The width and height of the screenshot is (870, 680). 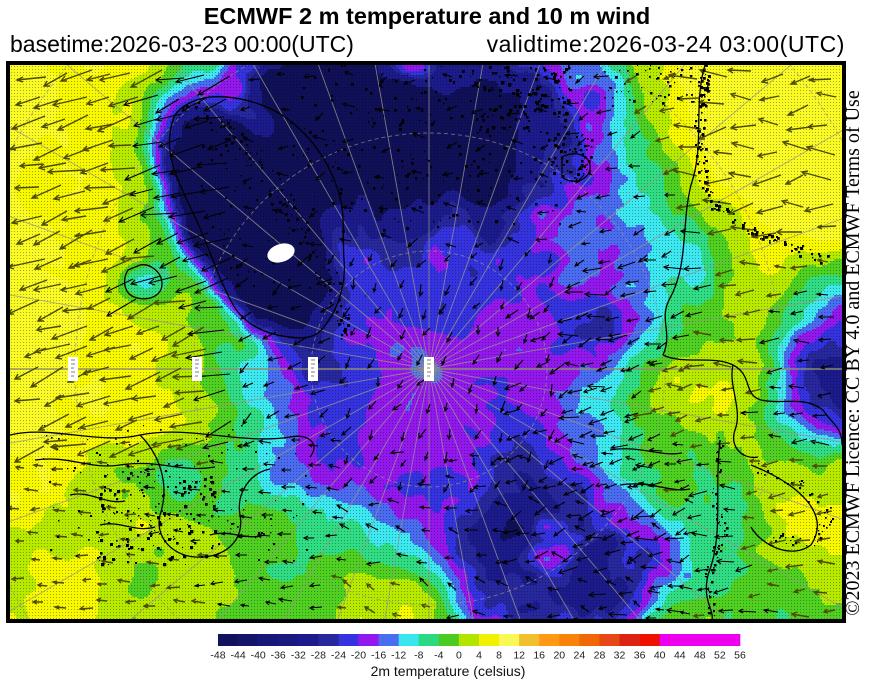 What do you see at coordinates (448, 671) in the screenshot?
I see `svg-text: 2m temperature (celsius)` at bounding box center [448, 671].